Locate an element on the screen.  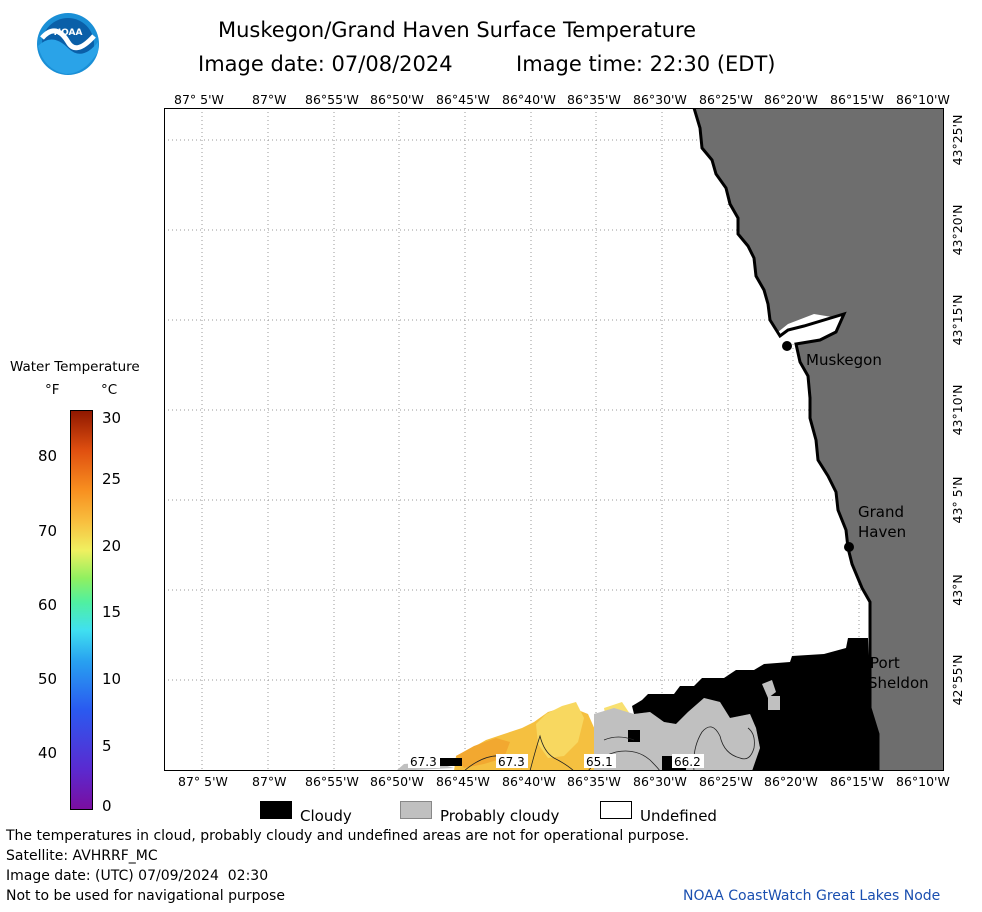
logo-text: NOAA is located at coordinates (68, 33).